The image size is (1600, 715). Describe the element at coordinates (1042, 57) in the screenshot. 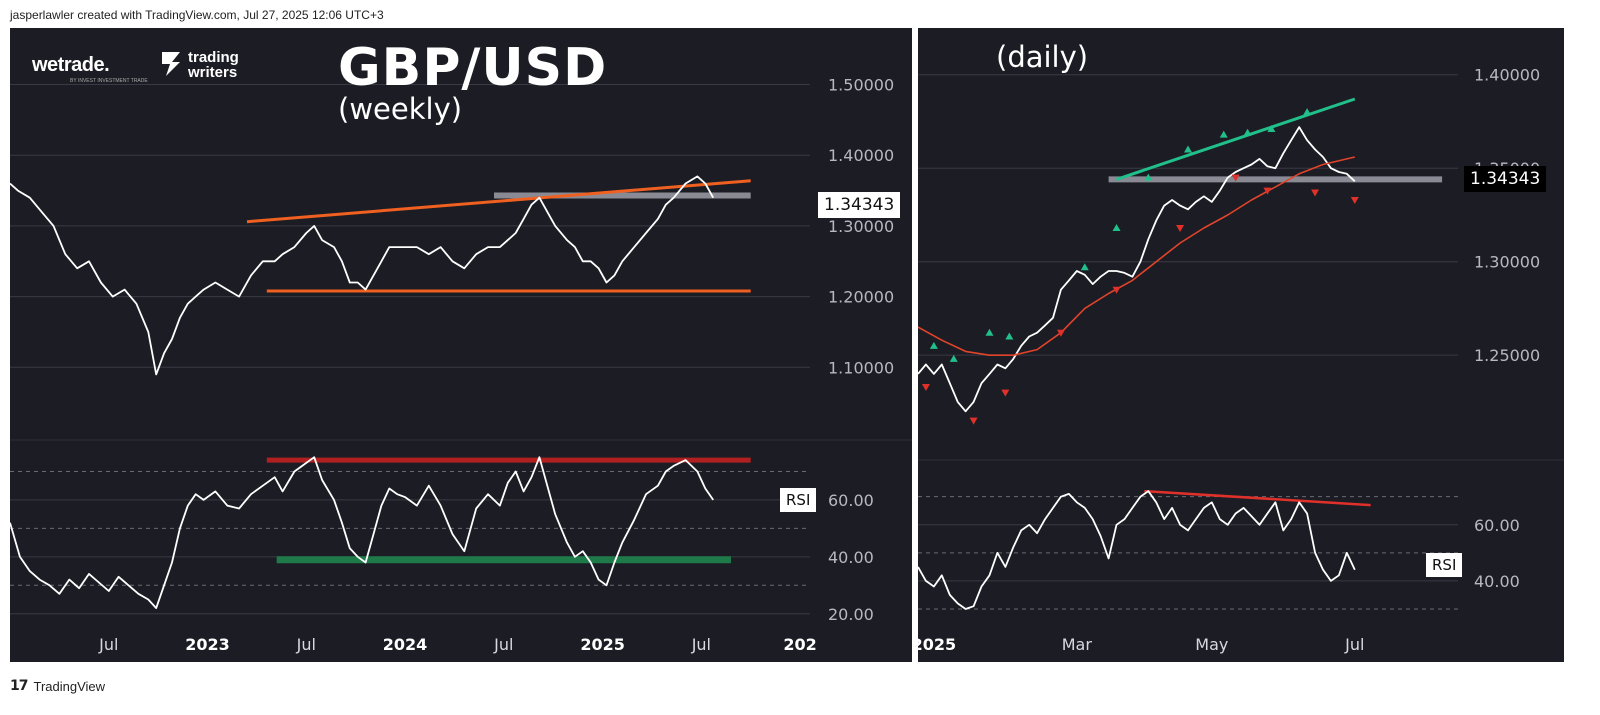

I see `chart-subtitle-daily: (daily)` at that location.